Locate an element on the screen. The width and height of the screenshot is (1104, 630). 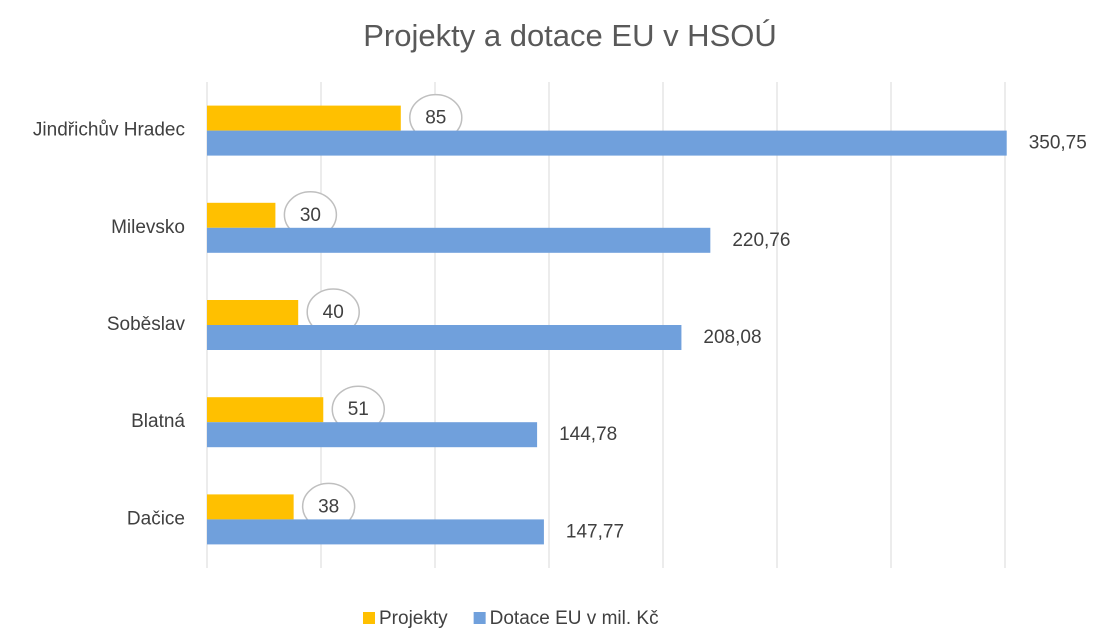
legend-label: Dotace EU v mil. Kč is located at coordinates (574, 618).